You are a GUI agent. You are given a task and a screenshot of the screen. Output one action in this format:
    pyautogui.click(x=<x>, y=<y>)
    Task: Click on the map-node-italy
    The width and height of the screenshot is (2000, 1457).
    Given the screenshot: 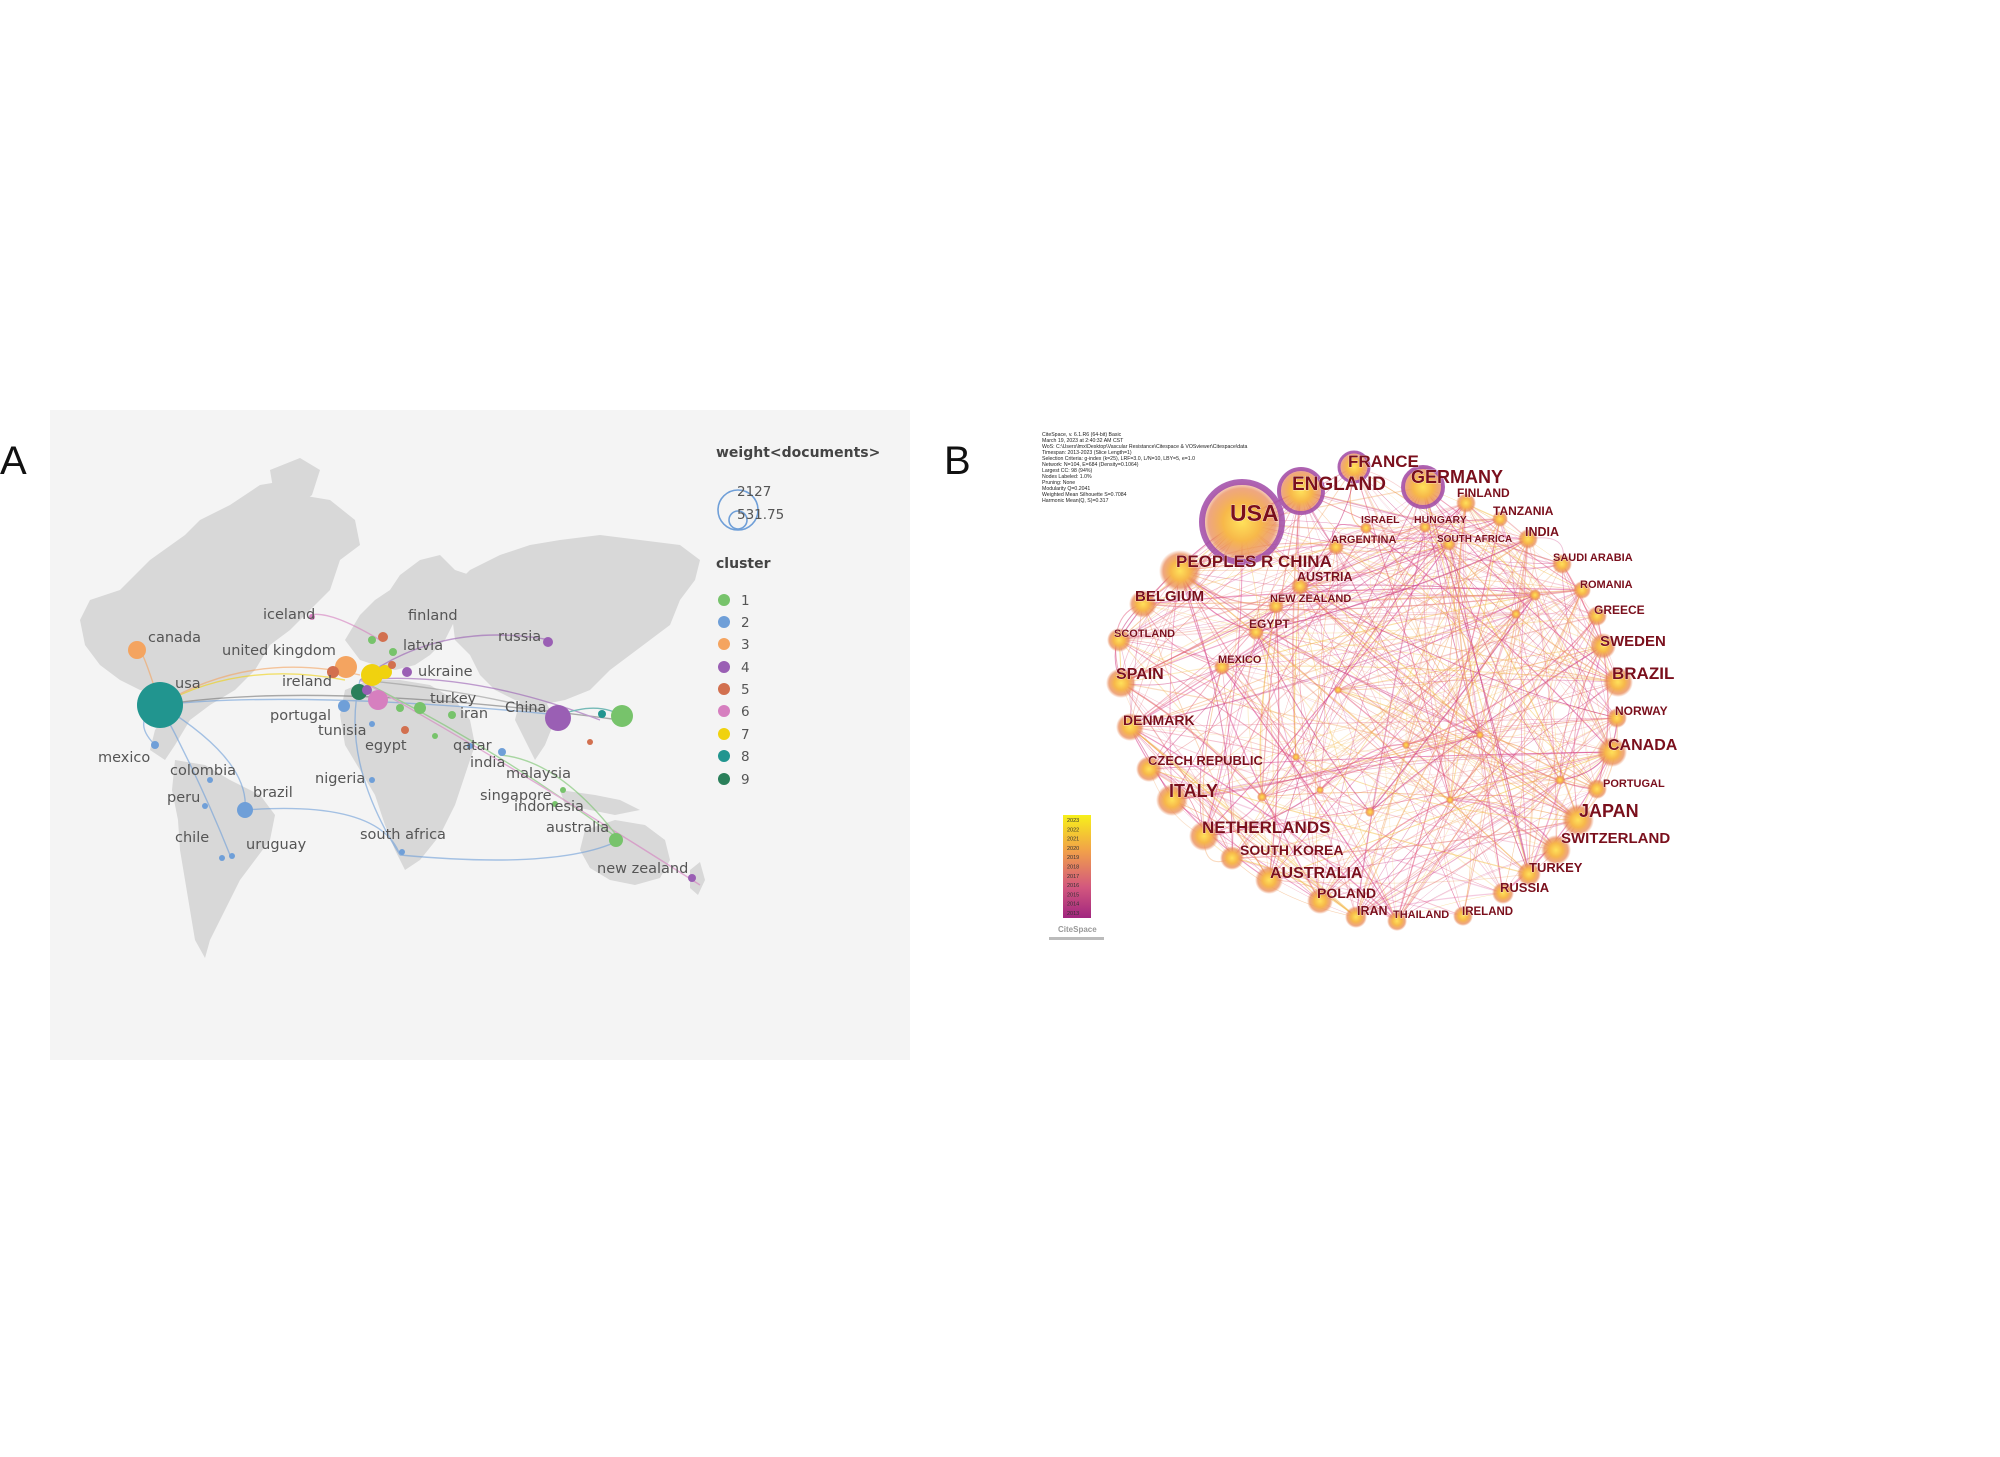 What is the action you would take?
    pyautogui.click(x=378, y=700)
    